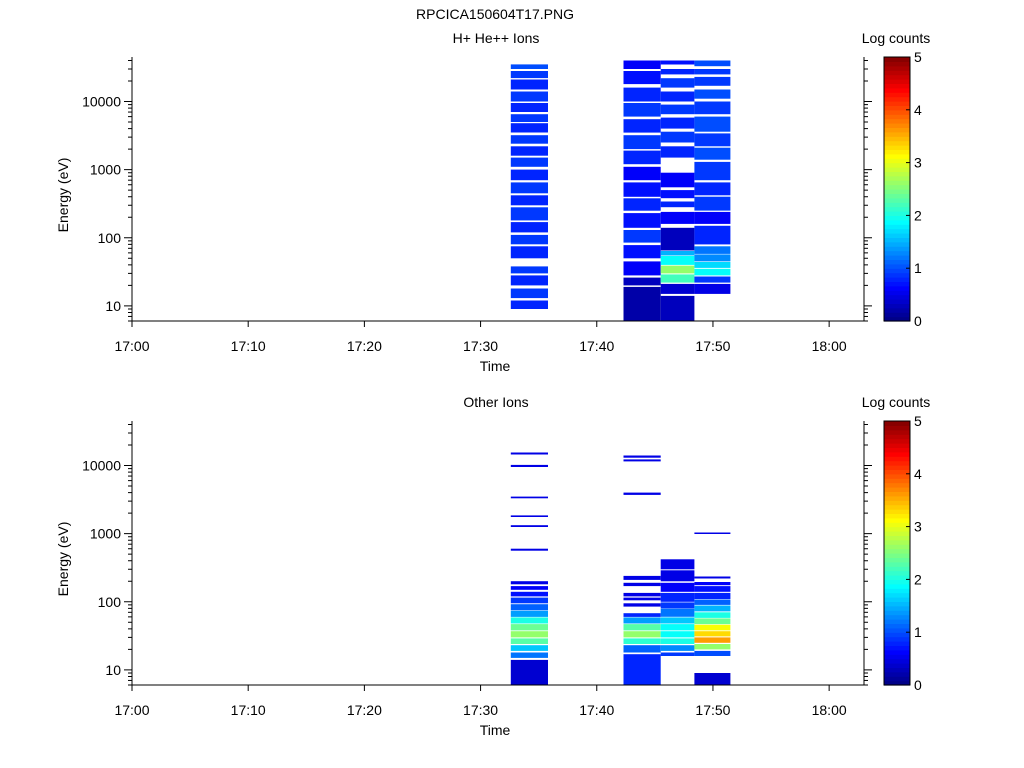 The width and height of the screenshot is (1024, 768). I want to click on colorbar-label: Log counts, so click(896, 402).